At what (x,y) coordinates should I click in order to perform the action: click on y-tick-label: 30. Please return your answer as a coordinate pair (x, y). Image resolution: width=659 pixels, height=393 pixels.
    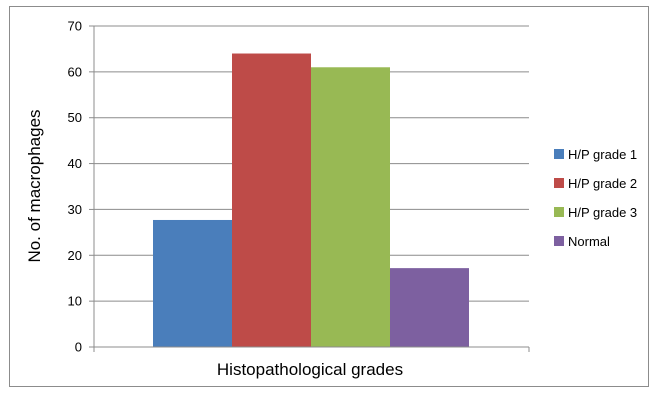
    Looking at the image, I should click on (75, 209).